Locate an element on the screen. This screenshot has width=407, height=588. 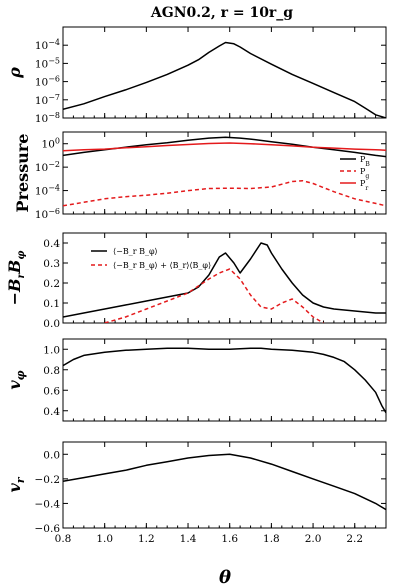
y-tick-label: 0.6 is located at coordinates (51, 391).